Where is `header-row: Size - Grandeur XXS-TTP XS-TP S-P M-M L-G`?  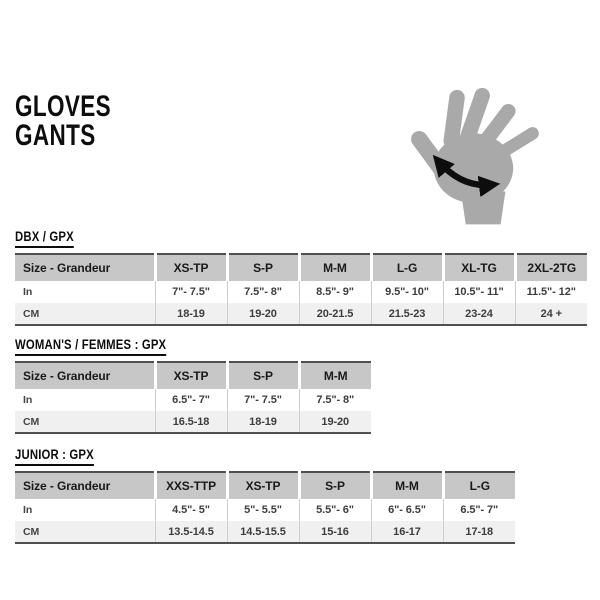 header-row: Size - Grandeur XXS-TTP XS-TP S-P M-M L-G is located at coordinates (265, 485).